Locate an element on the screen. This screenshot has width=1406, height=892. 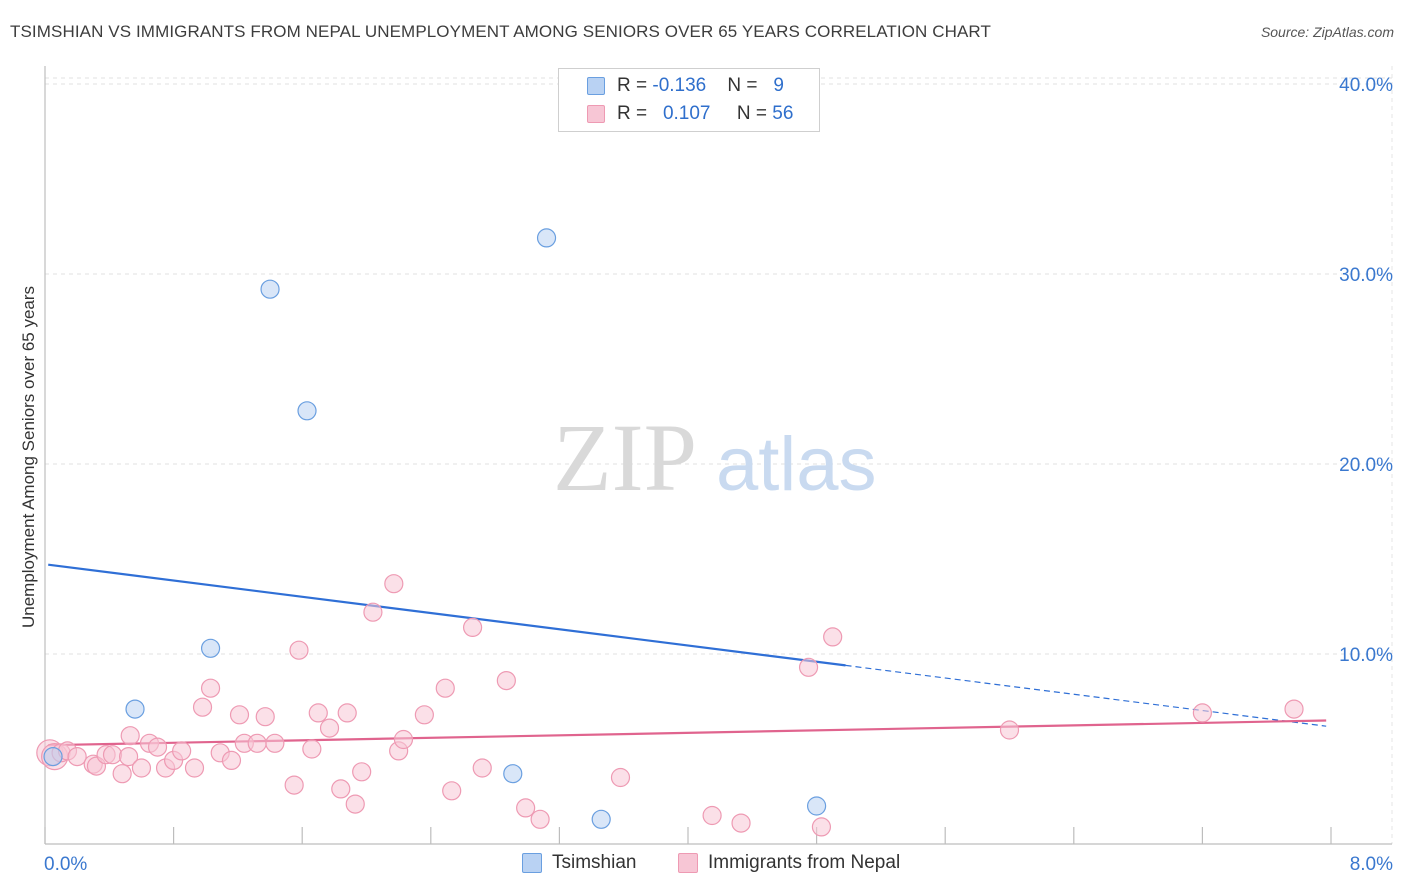
nepal-swatch is located at coordinates (596, 114).